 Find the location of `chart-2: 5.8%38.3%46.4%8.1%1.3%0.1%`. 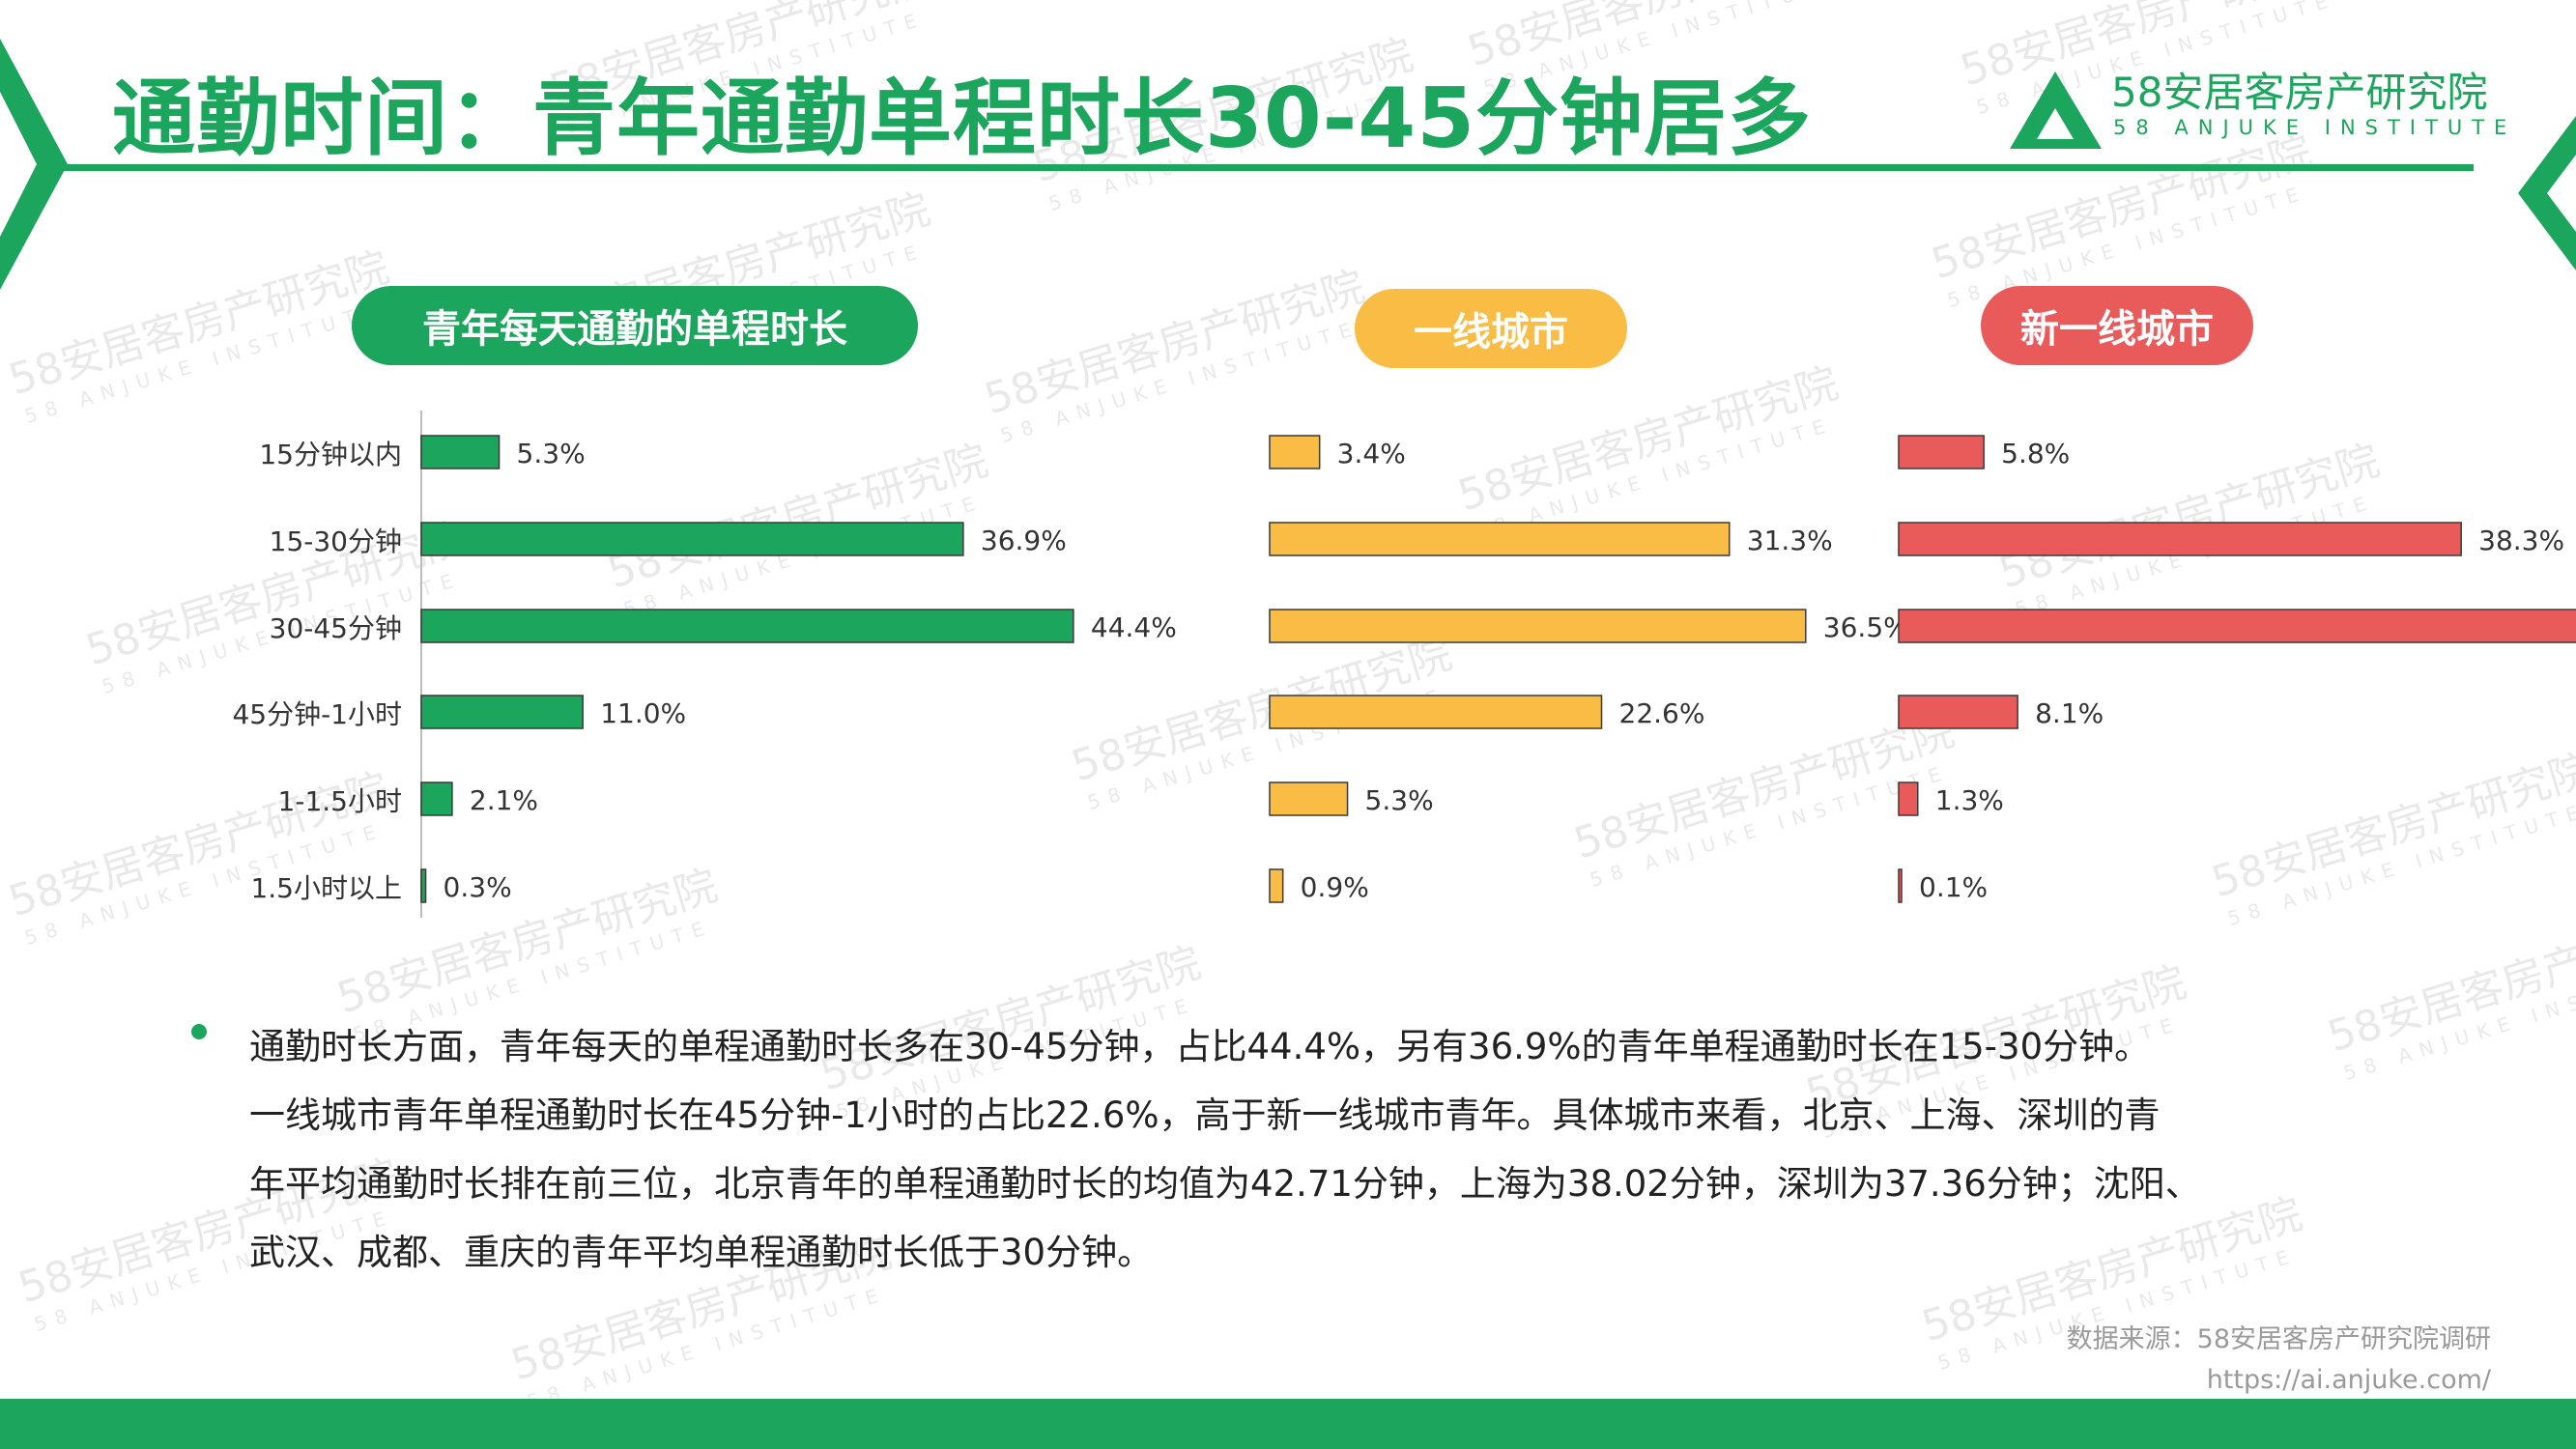

chart-2: 5.8%38.3%46.4%8.1%1.3%0.1% is located at coordinates (2237, 669).